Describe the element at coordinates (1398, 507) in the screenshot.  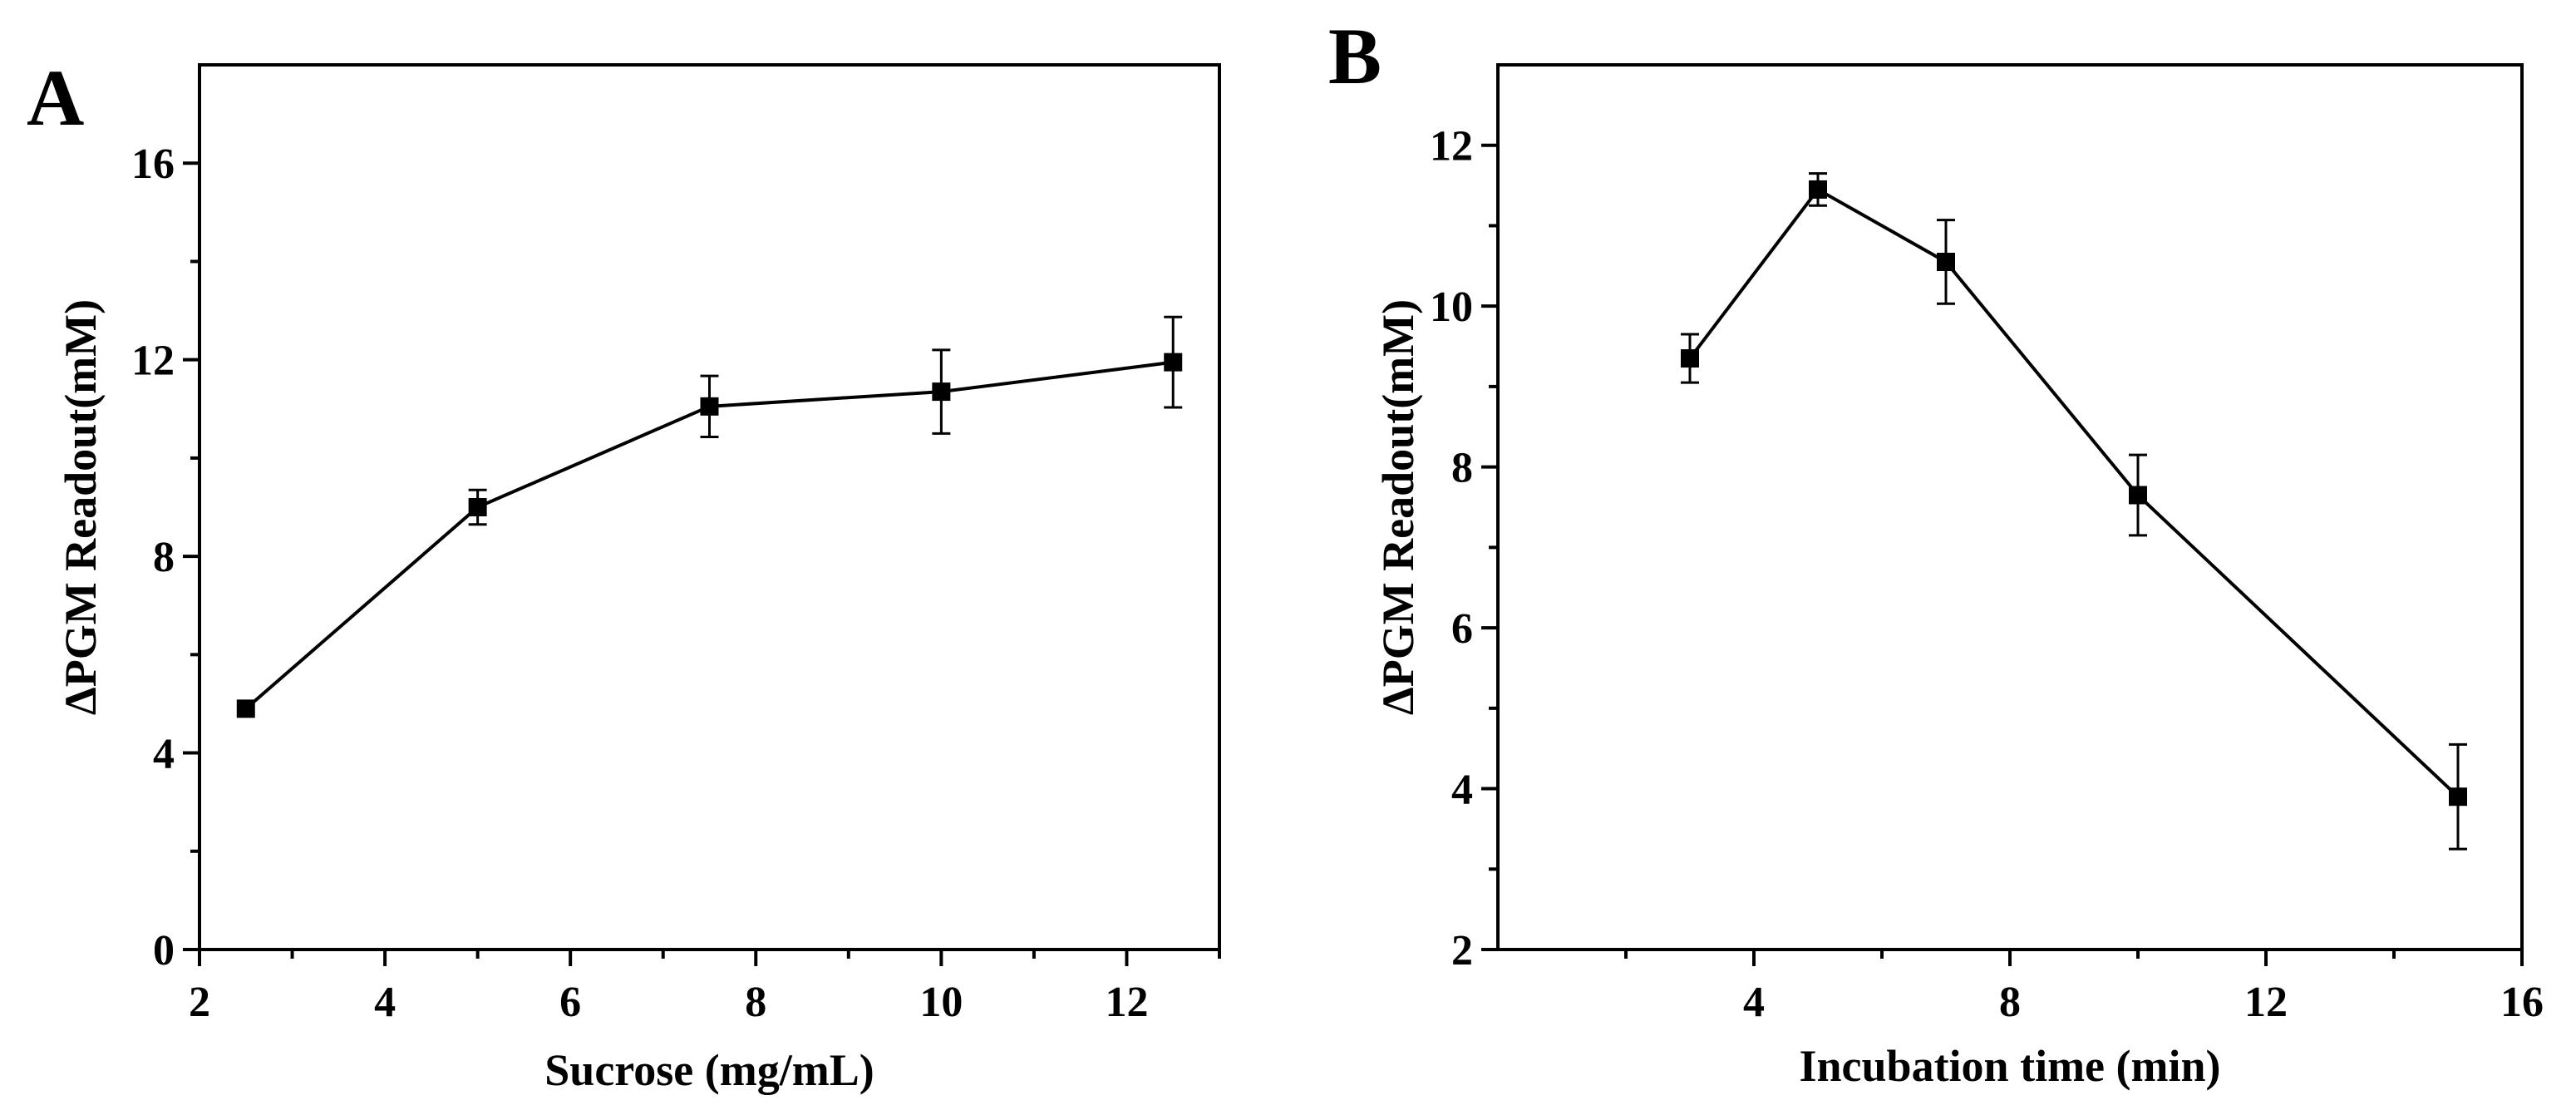
I see `panel-b-y-axis-label: ΔPGM Readout(mM)` at that location.